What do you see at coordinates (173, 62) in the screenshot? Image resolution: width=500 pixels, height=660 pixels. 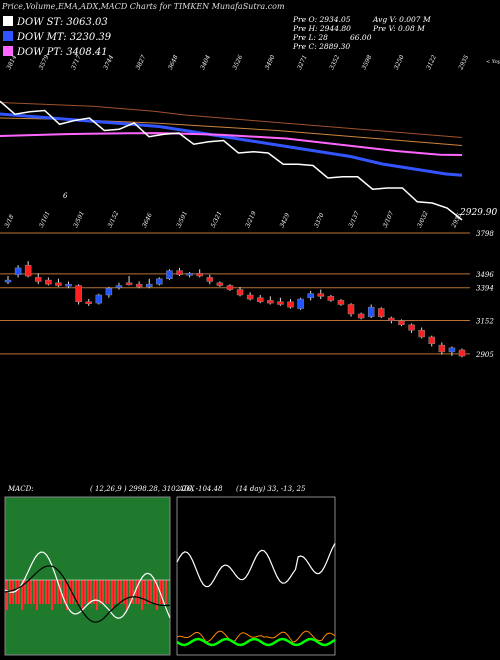 I see `top-axis-label: 3648` at bounding box center [173, 62].